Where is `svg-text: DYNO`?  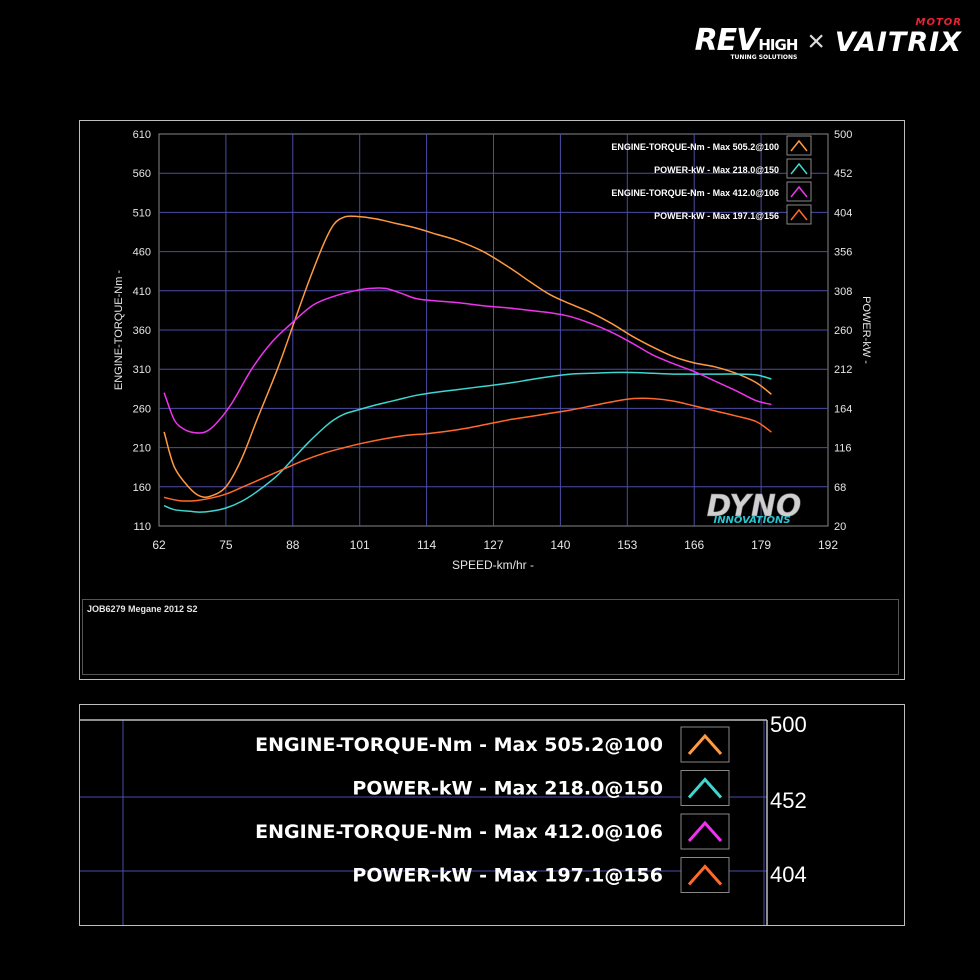 svg-text: DYNO is located at coordinates (754, 506).